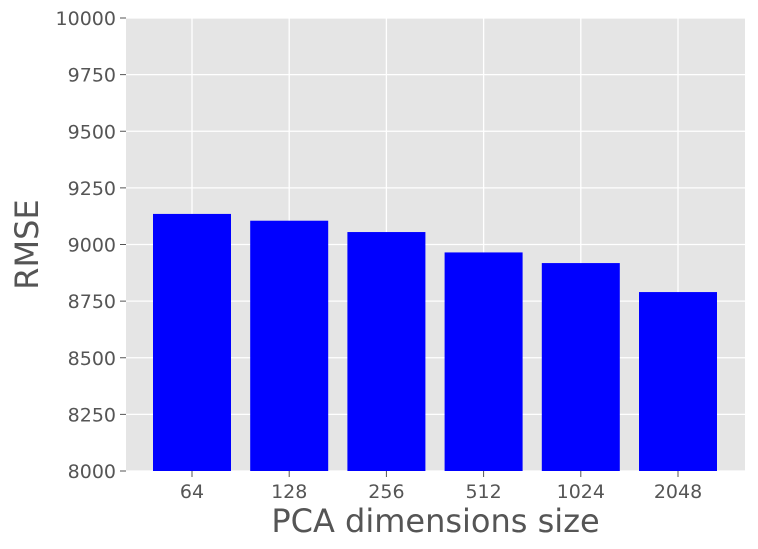  What do you see at coordinates (92, 415) in the screenshot?
I see `y-tick-label: 8250` at bounding box center [92, 415].